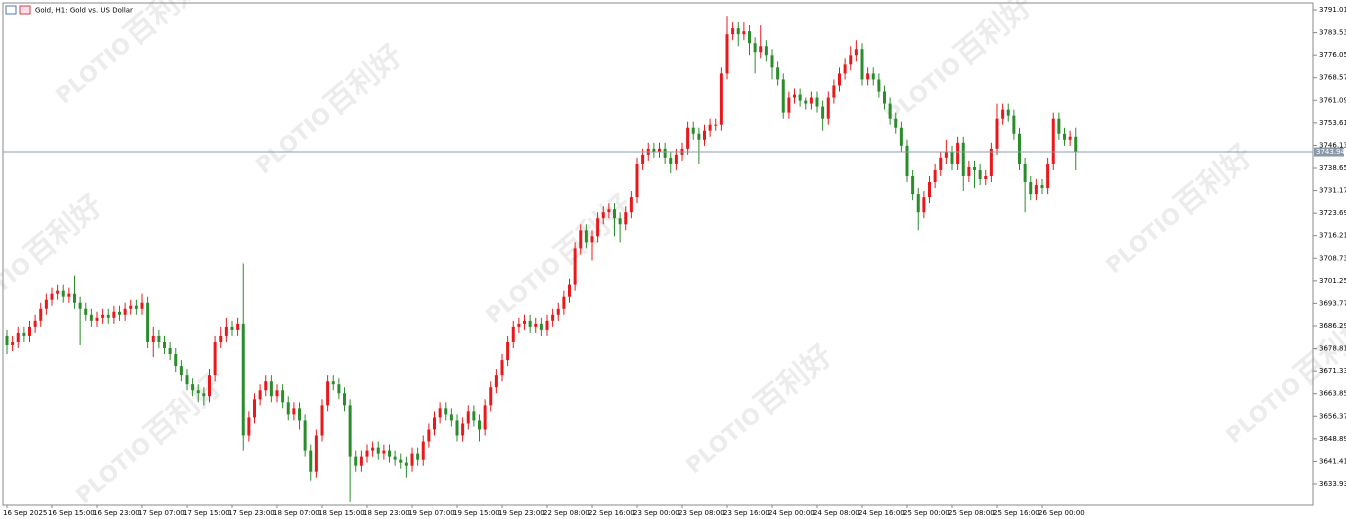 The width and height of the screenshot is (1346, 519). I want to click on y-tick-label: 3641.41, so click(1332, 461).